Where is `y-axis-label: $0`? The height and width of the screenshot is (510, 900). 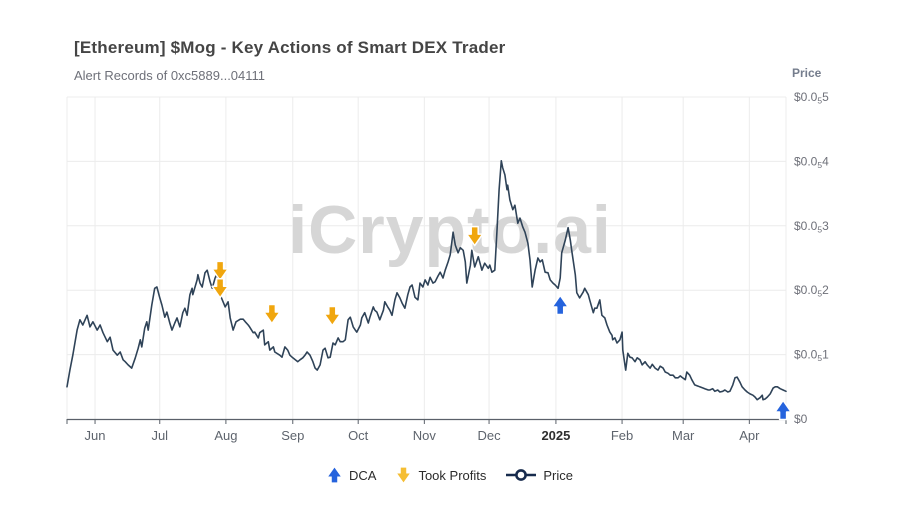
y-axis-label: $0 is located at coordinates (801, 419).